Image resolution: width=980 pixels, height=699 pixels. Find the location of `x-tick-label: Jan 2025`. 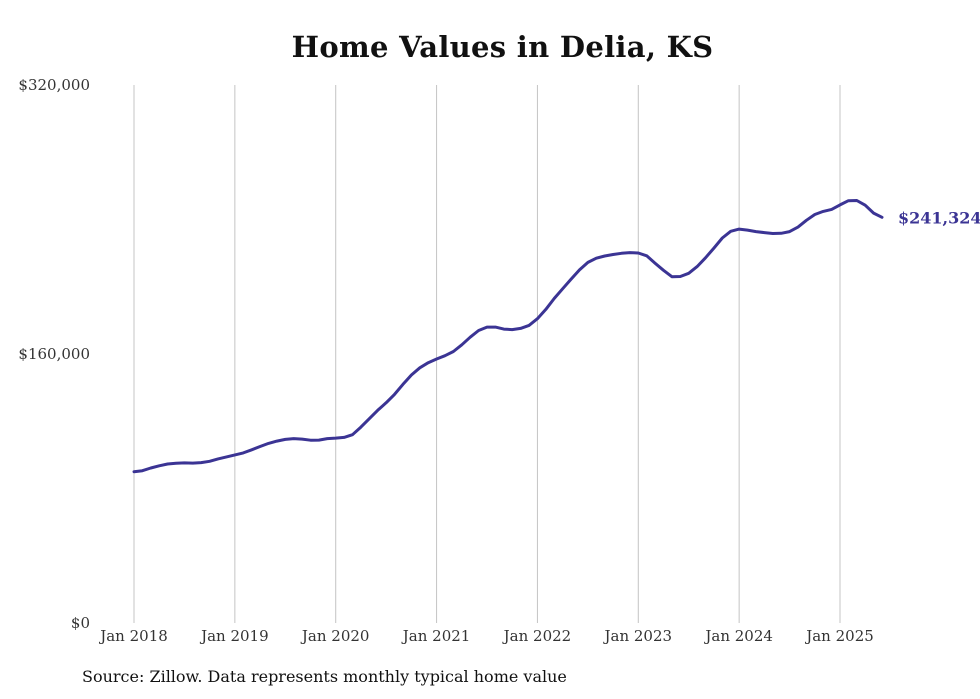

x-tick-label: Jan 2025 is located at coordinates (839, 636).